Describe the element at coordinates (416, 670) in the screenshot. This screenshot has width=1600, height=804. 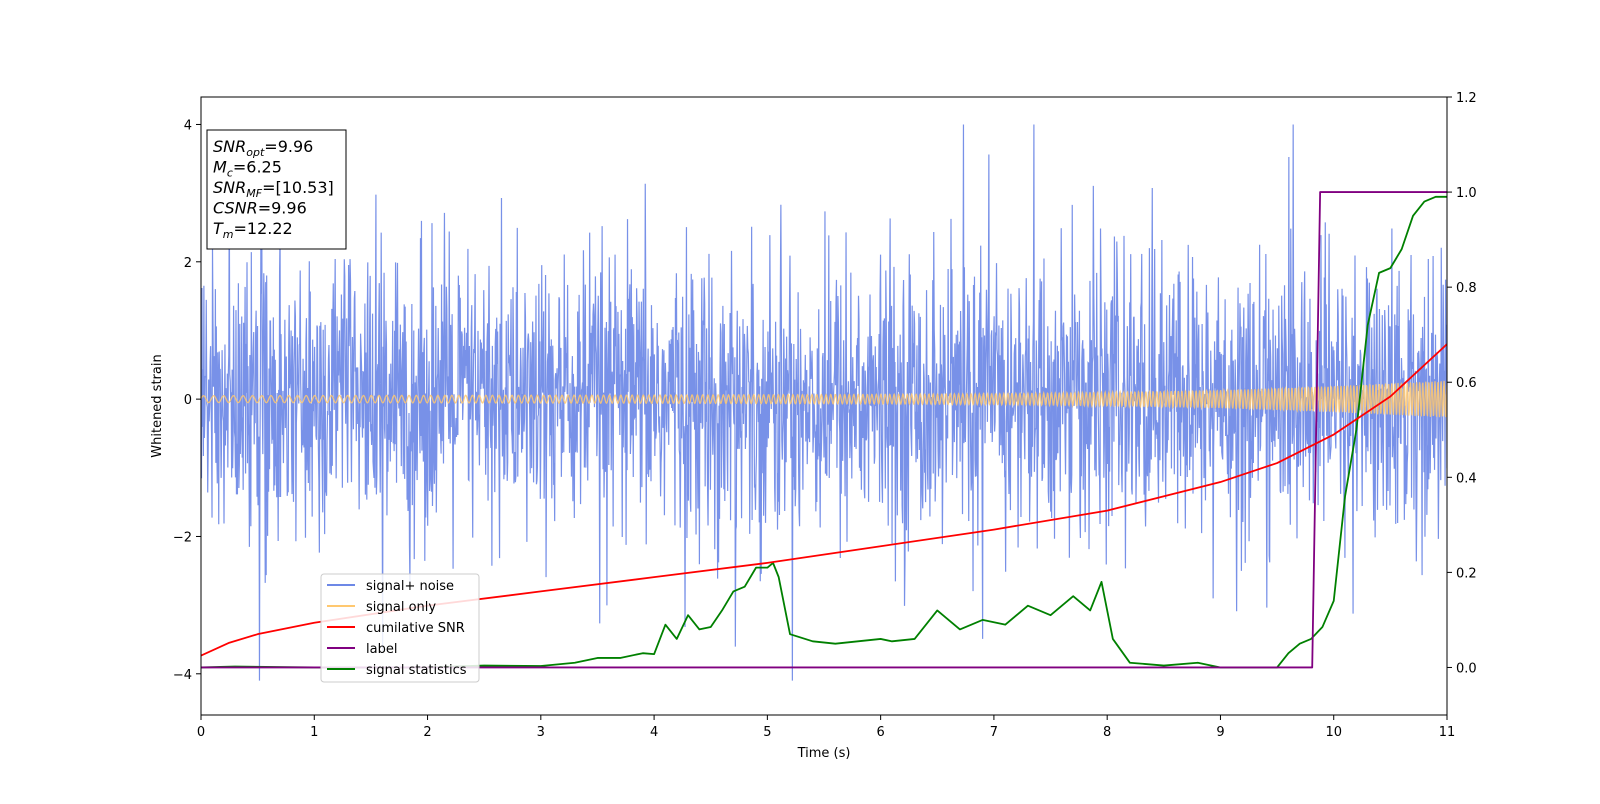
I see `legend-label: signal statistics` at that location.